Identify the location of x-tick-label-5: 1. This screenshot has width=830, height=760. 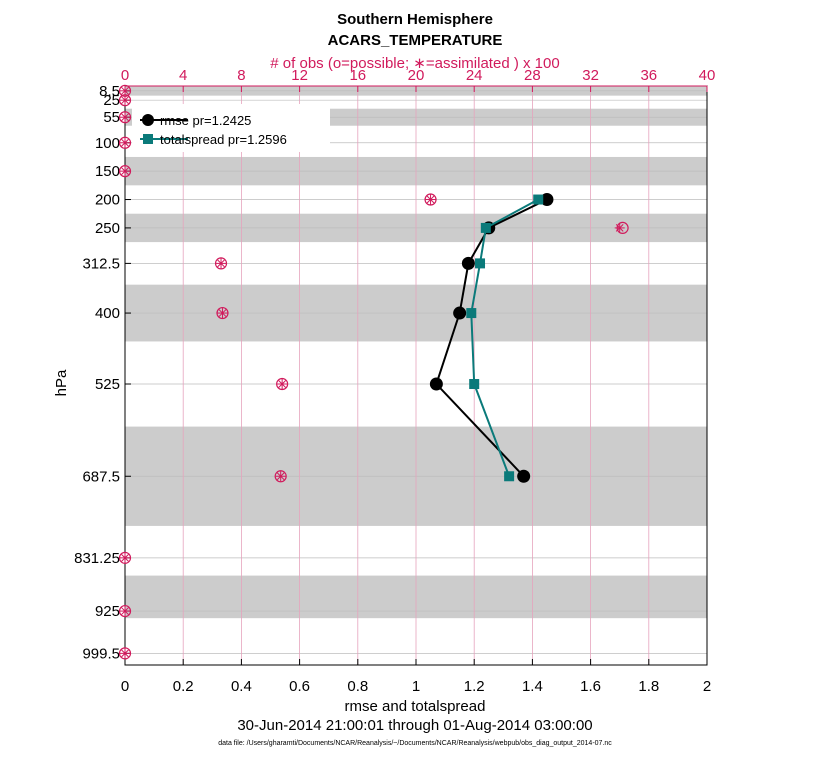
(416, 686).